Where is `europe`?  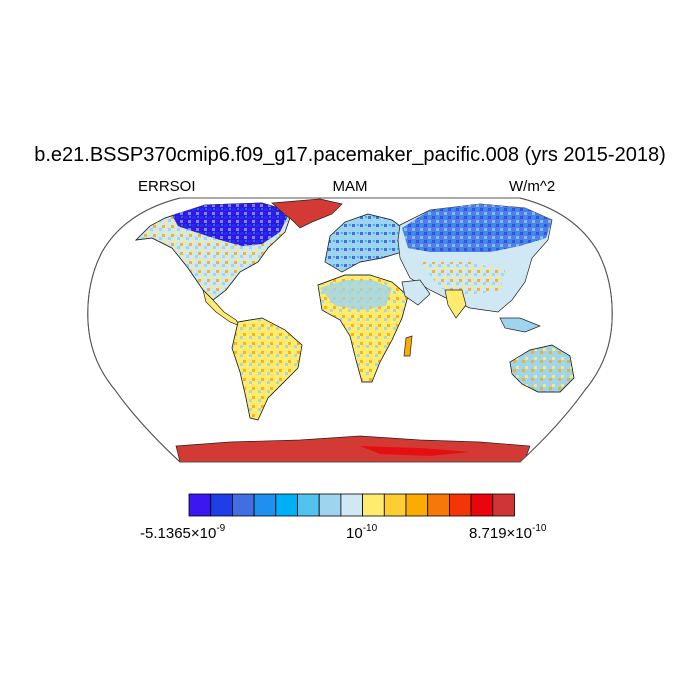 europe is located at coordinates (366, 243).